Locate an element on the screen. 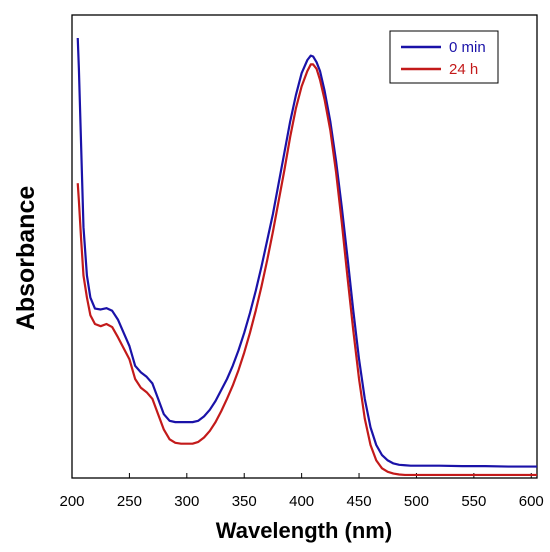 This screenshot has width=550, height=552. x-tick-label-500: 500 is located at coordinates (416, 501).